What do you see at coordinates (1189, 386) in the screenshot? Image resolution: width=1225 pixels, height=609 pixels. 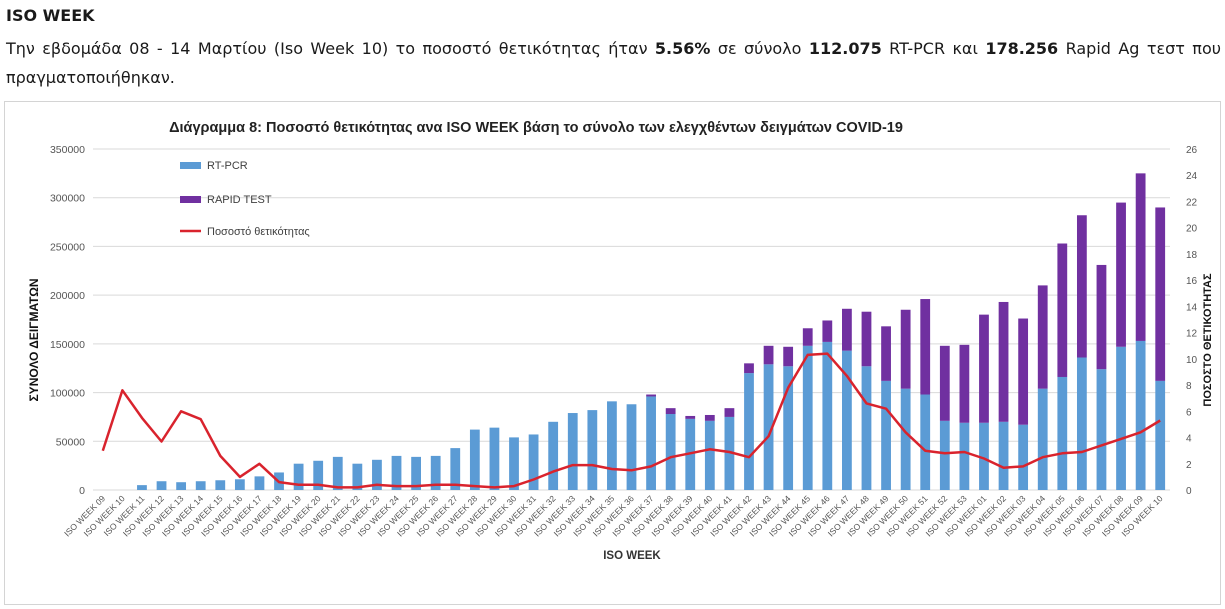 I see `y2-tick-label: 8` at bounding box center [1189, 386].